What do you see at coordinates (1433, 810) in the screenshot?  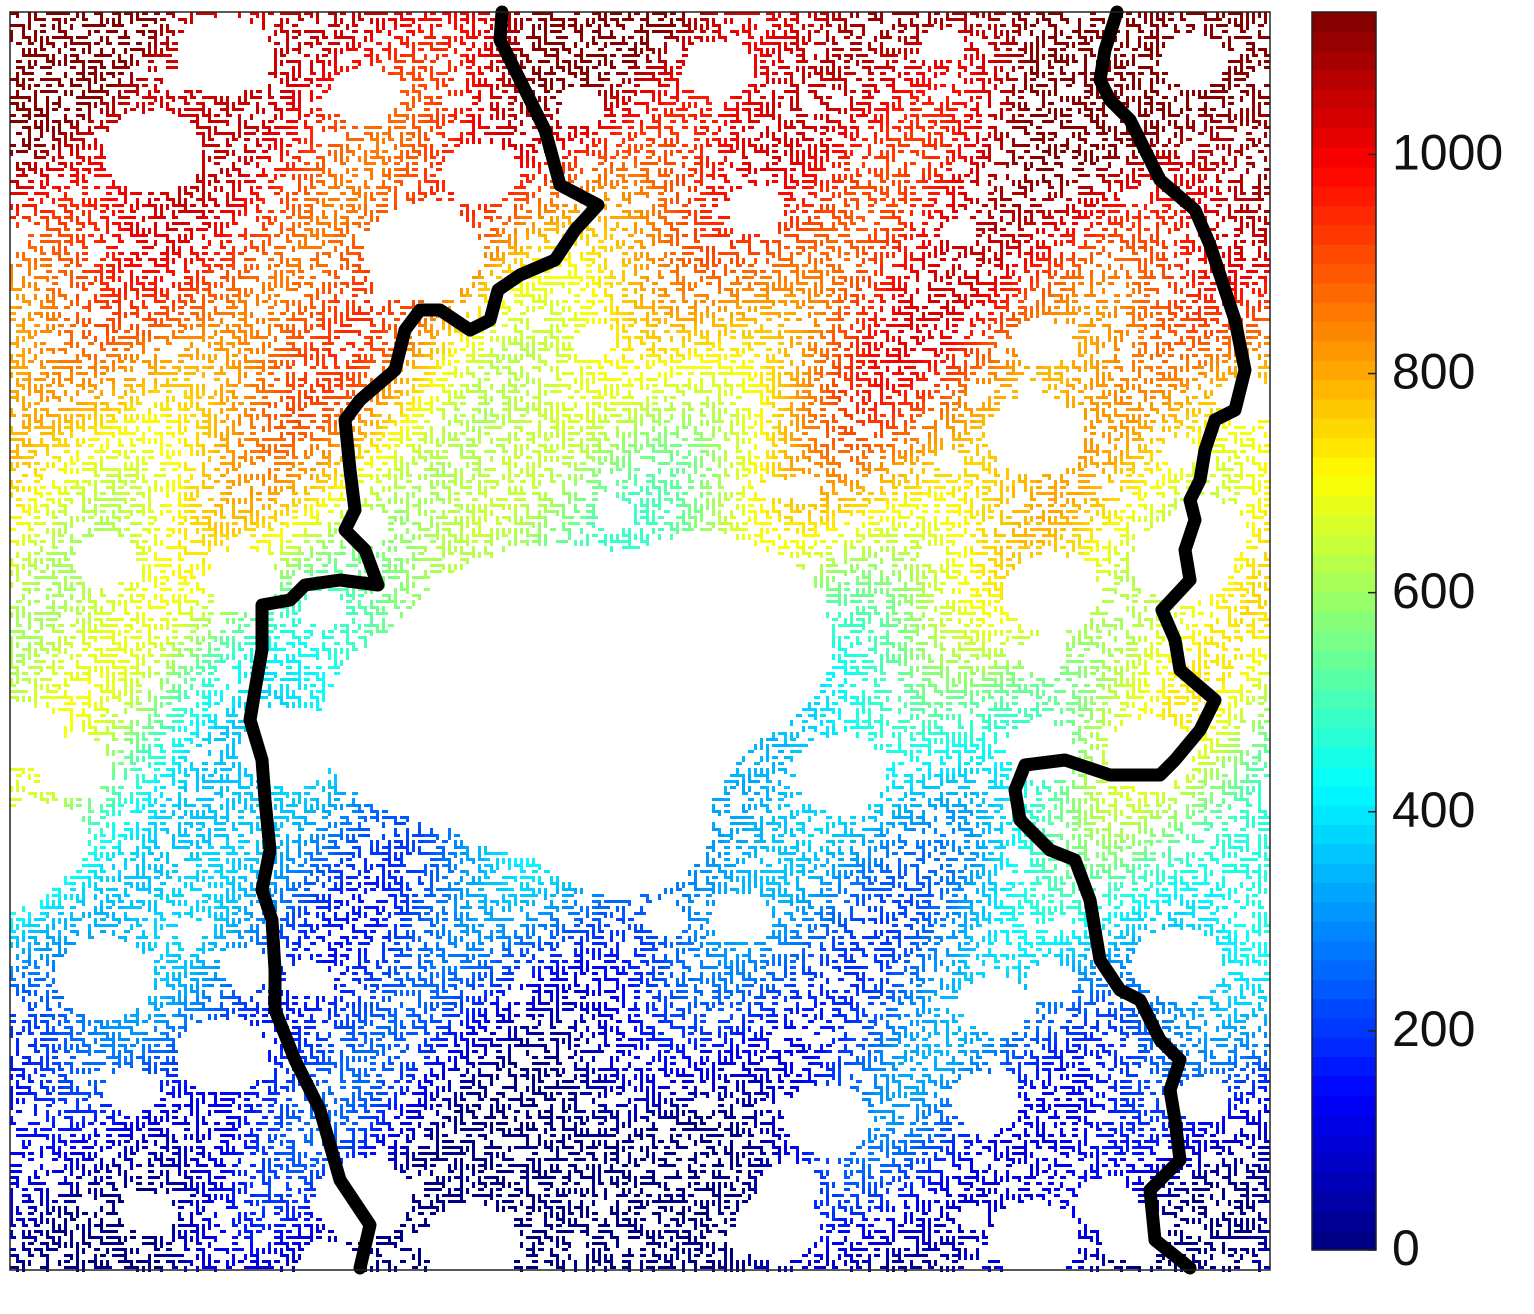 I see `colorbar-tick-label: 400` at bounding box center [1433, 810].